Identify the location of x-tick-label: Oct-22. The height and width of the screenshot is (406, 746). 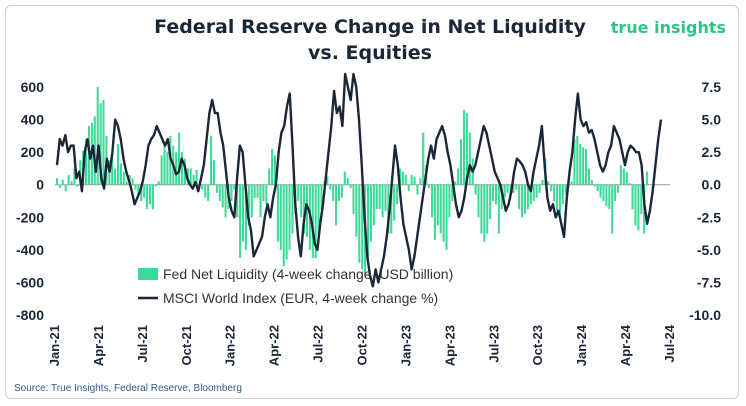
(362, 345).